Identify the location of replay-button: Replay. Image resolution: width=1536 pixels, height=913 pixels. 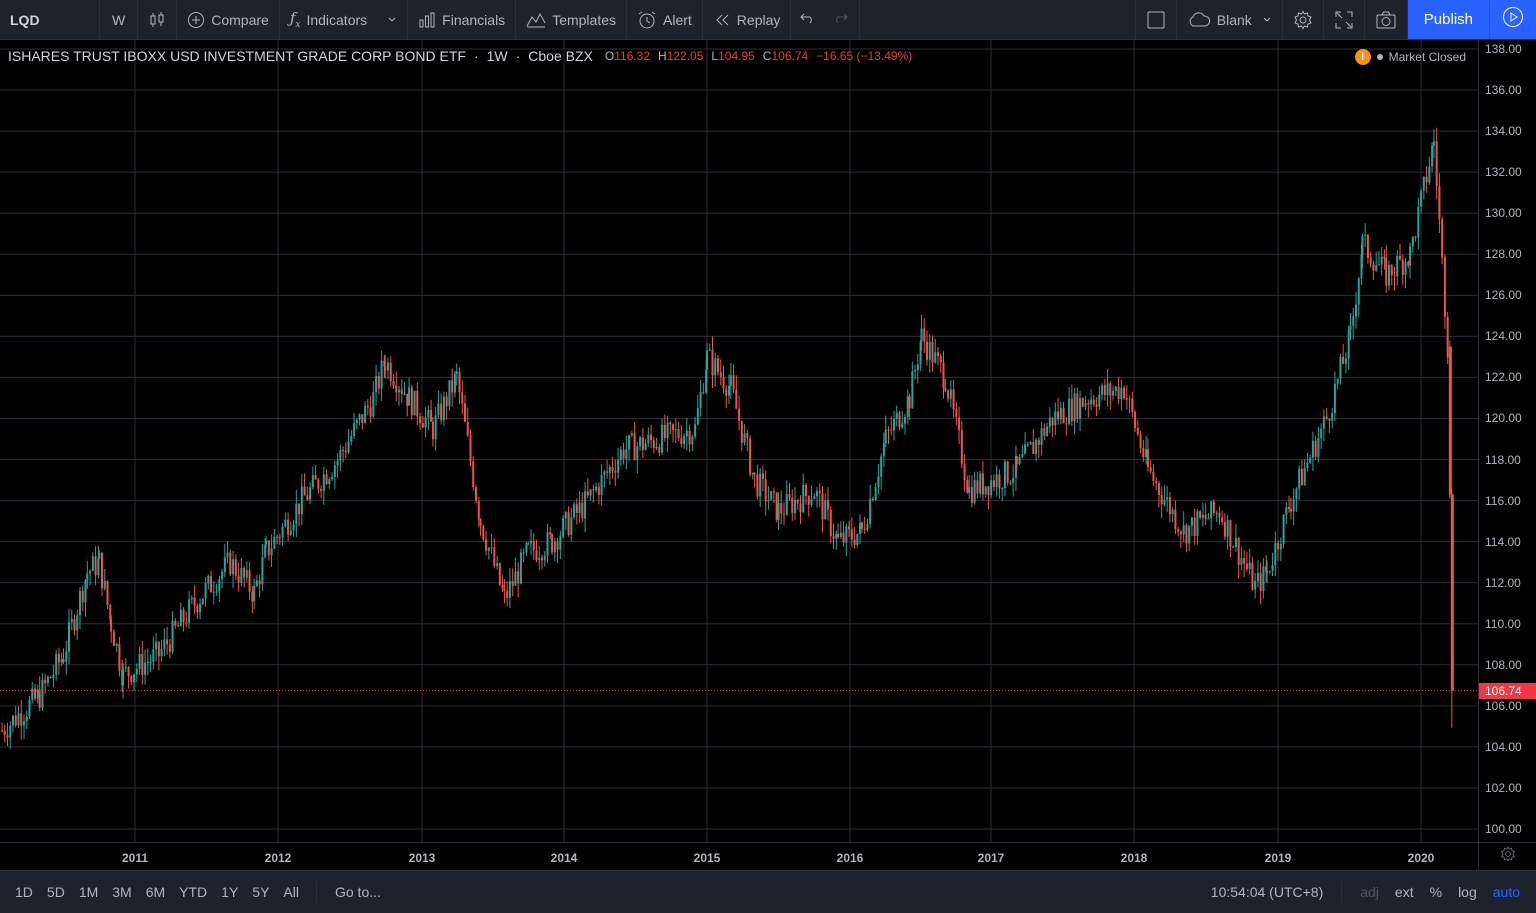
(747, 19).